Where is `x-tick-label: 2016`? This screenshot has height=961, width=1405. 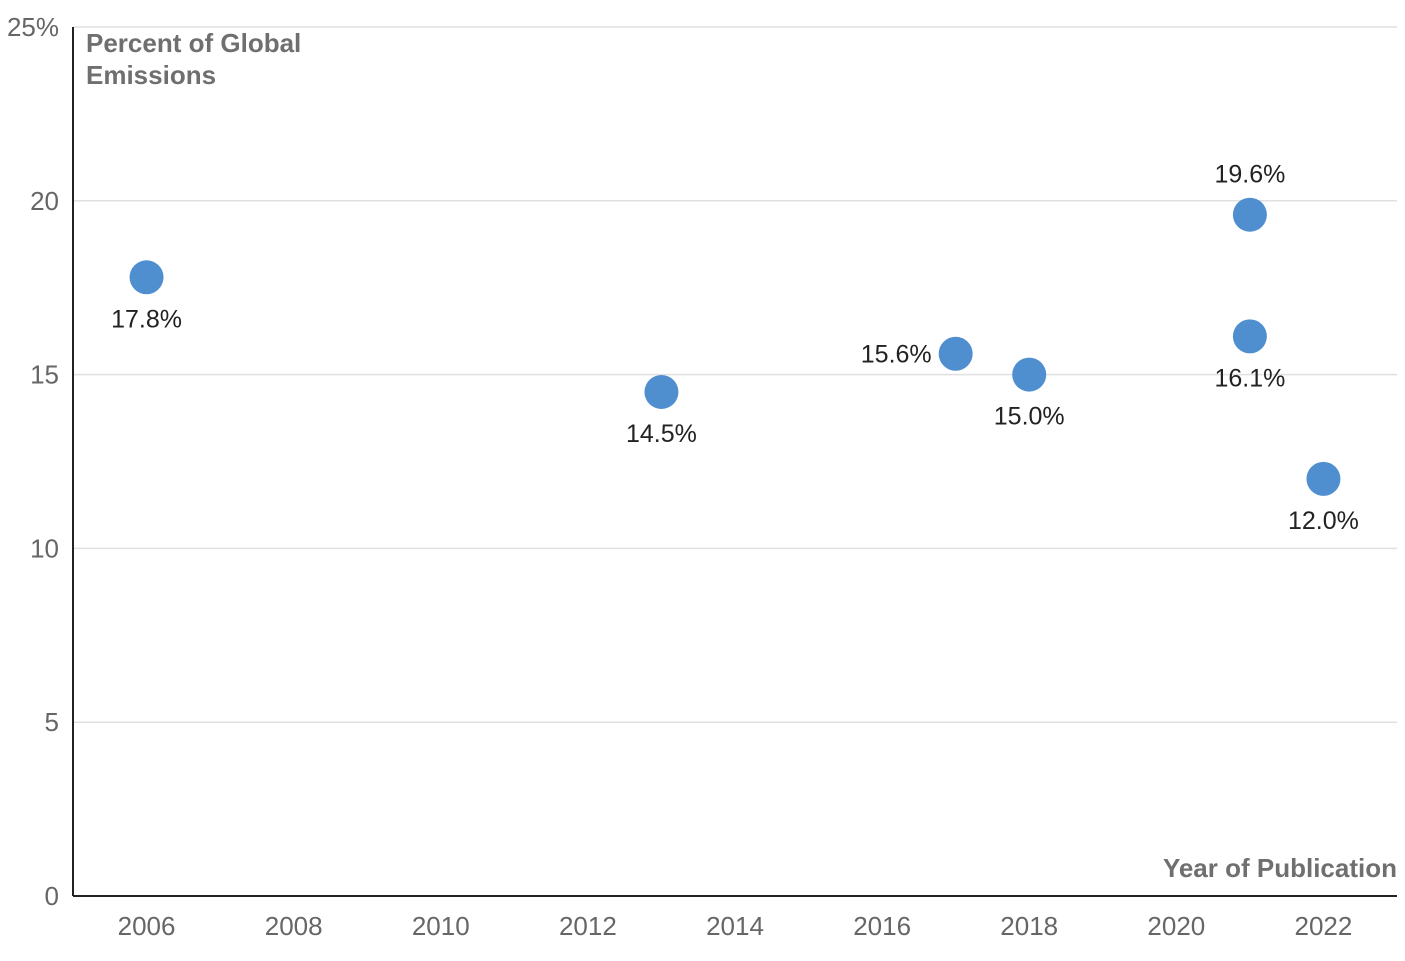 x-tick-label: 2016 is located at coordinates (882, 926).